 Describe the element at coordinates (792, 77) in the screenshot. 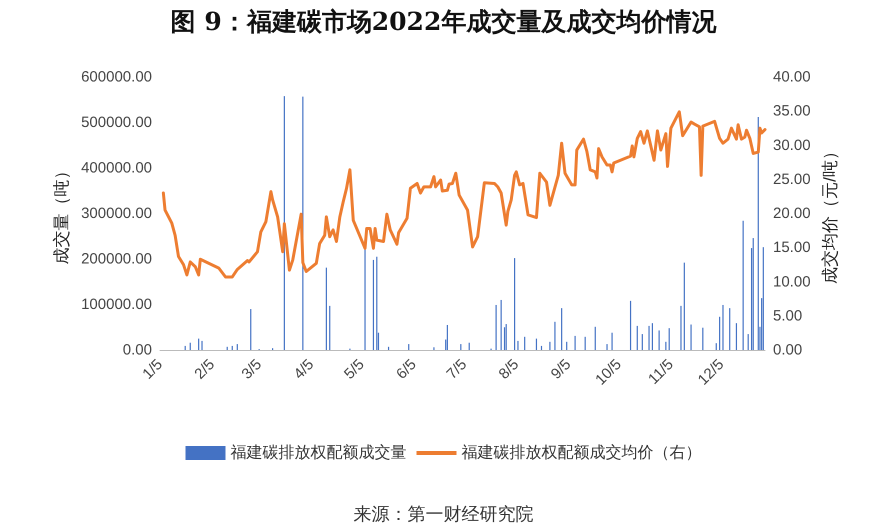

I see `y2-tick-label: 40.00` at that location.